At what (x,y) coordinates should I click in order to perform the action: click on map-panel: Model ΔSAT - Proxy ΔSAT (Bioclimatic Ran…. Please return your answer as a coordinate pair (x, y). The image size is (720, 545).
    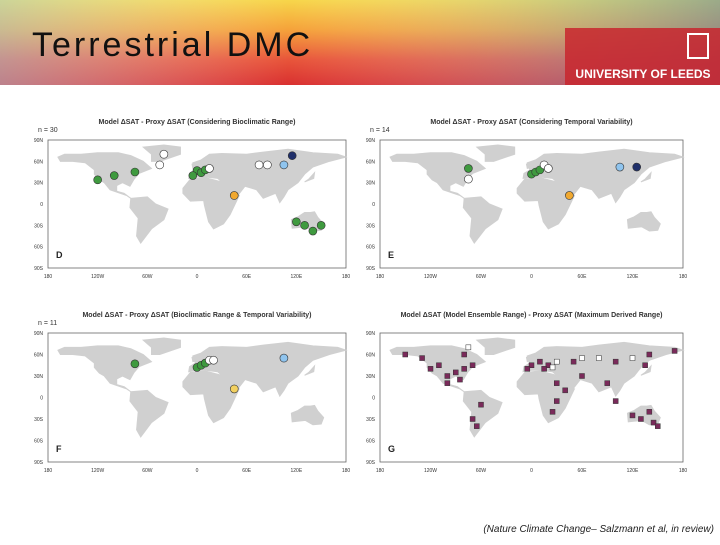
    Looking at the image, I should click on (192, 393).